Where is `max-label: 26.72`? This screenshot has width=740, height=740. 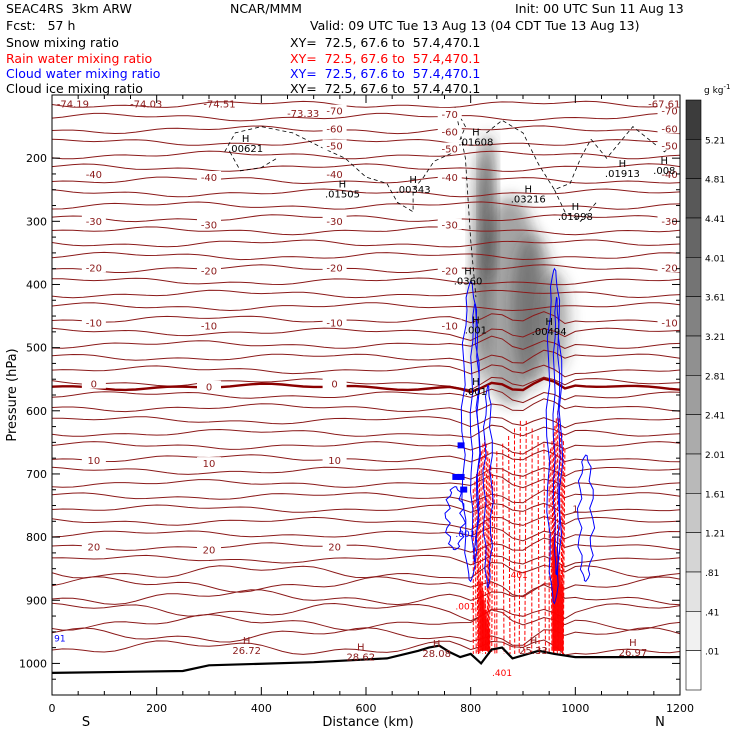 max-label: 26.72 is located at coordinates (246, 651).